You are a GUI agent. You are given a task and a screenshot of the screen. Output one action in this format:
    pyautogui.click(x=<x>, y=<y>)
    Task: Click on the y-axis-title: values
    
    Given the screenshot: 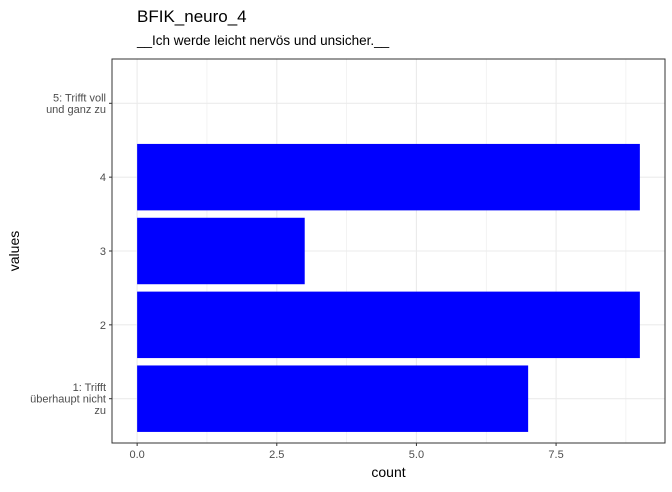 What is the action you would take?
    pyautogui.click(x=14, y=251)
    